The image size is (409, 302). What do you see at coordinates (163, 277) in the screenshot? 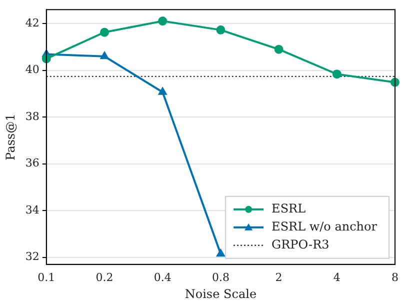
I see `x-tick-label: 0.4` at bounding box center [163, 277].